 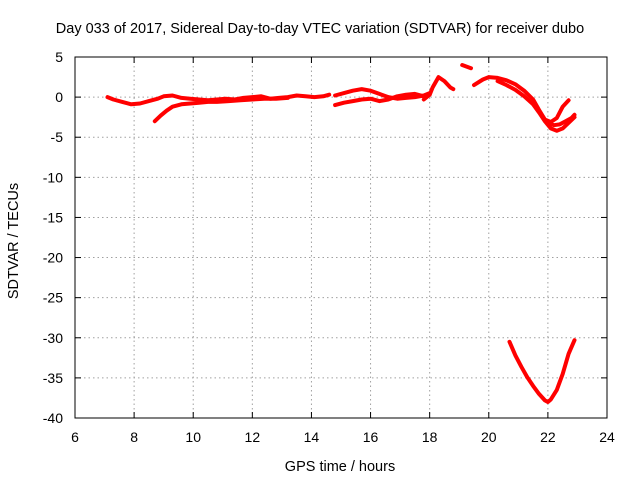 I want to click on x-tick-label: 6, so click(x=75, y=437).